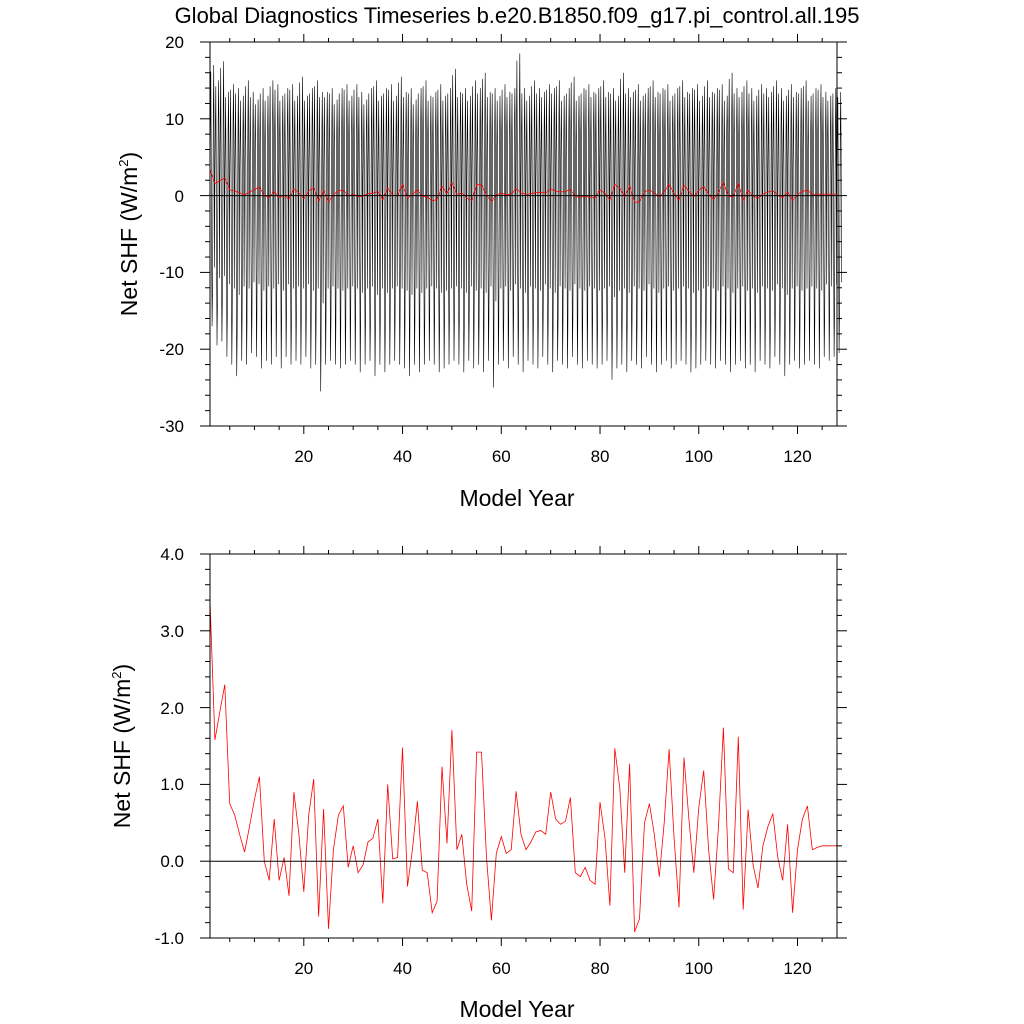  What do you see at coordinates (171, 349) in the screenshot?
I see `top-y-tick-label: -20` at bounding box center [171, 349].